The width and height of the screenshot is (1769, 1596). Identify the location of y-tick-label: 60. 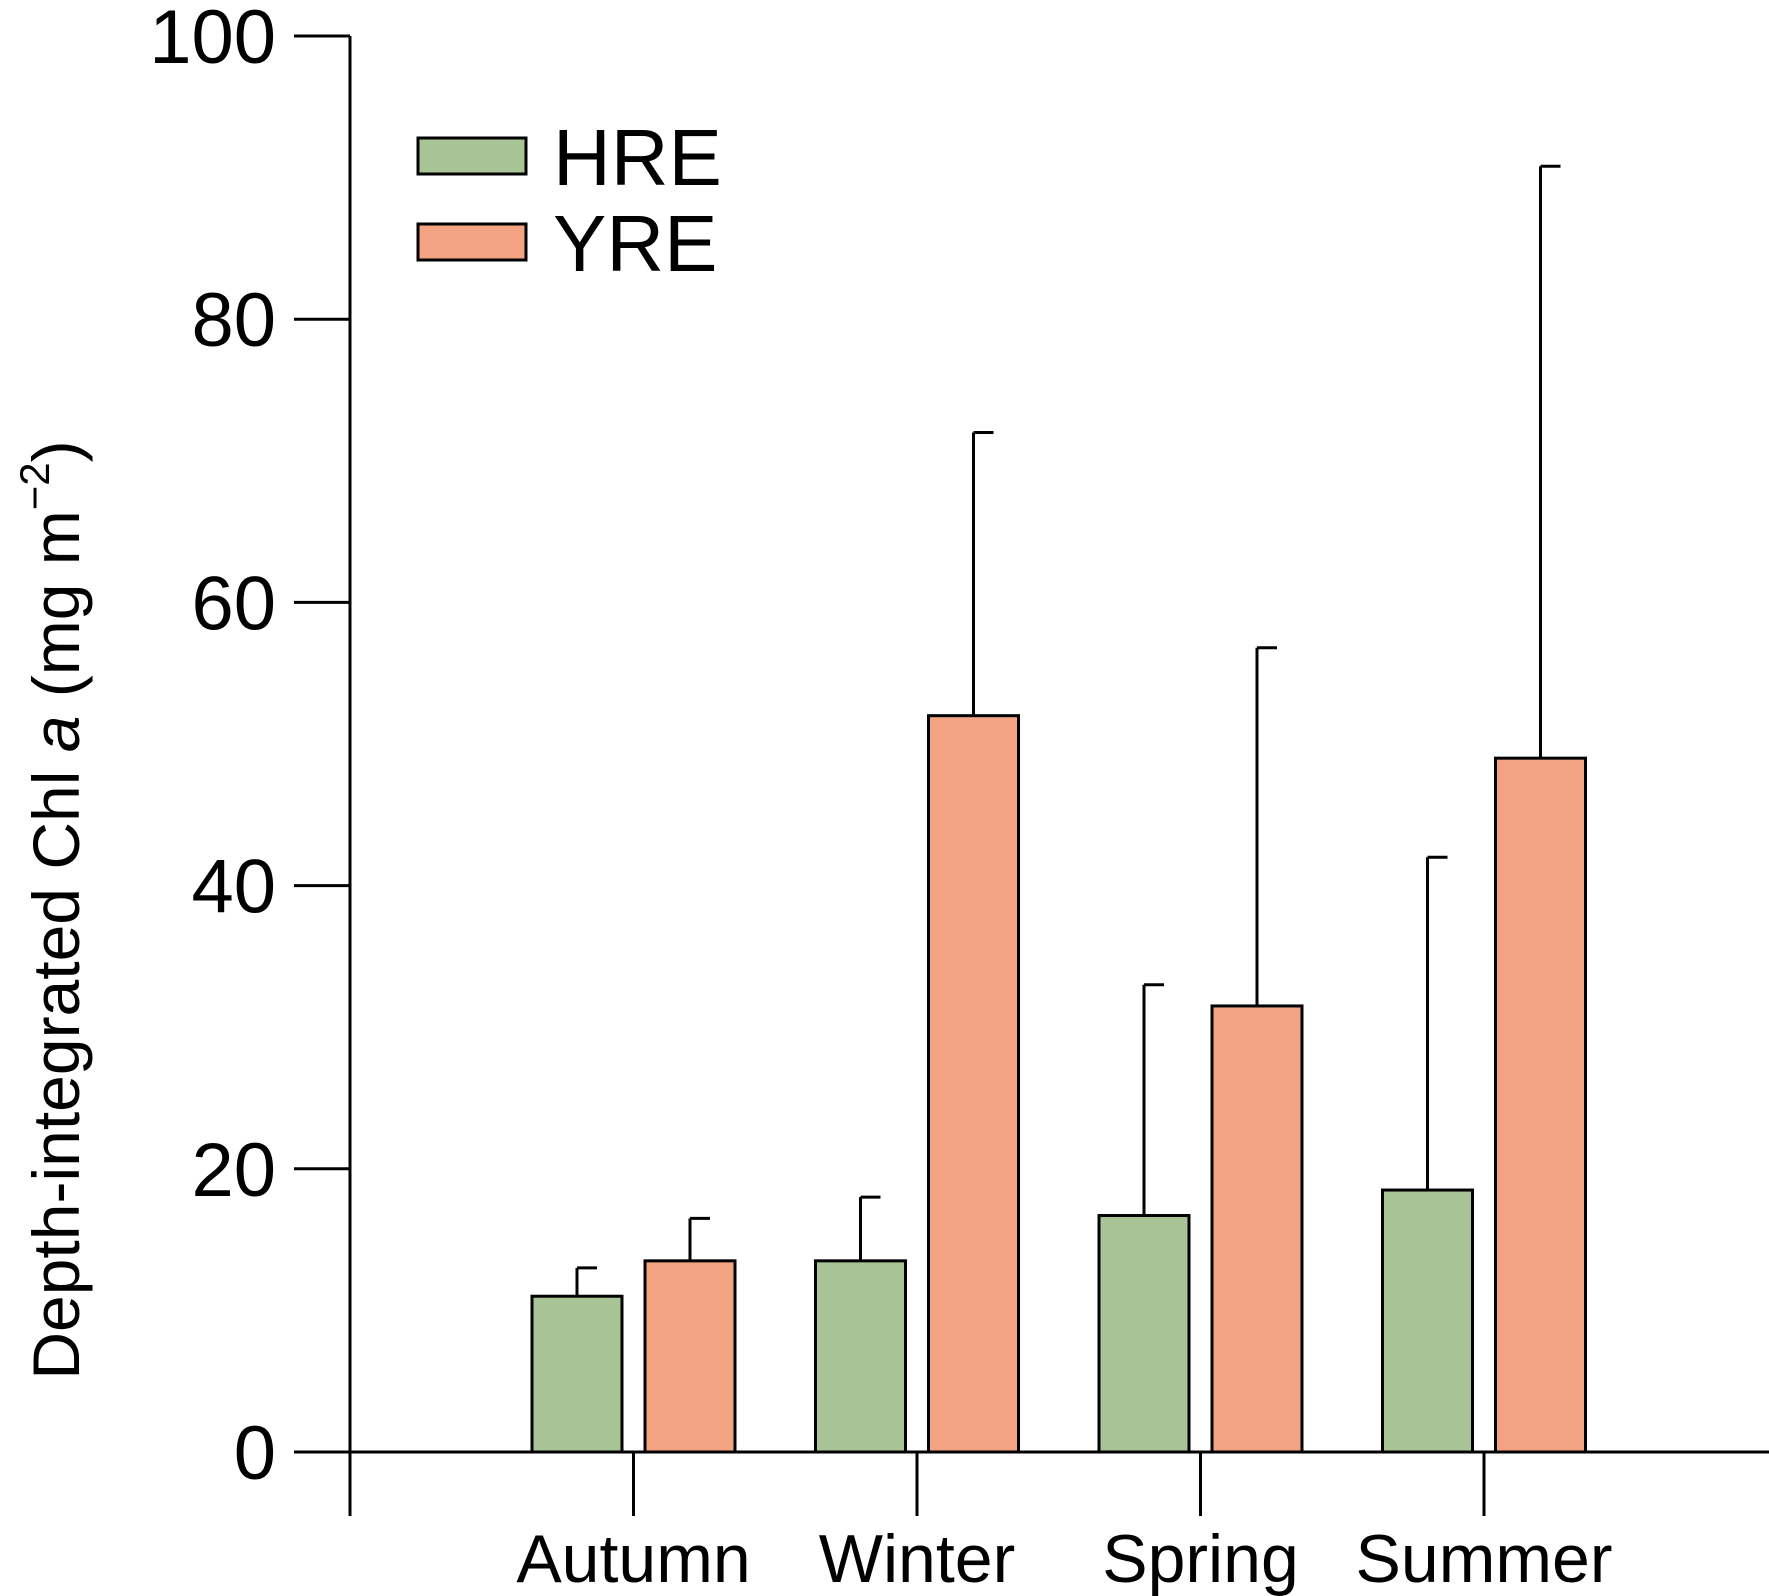
(233, 603).